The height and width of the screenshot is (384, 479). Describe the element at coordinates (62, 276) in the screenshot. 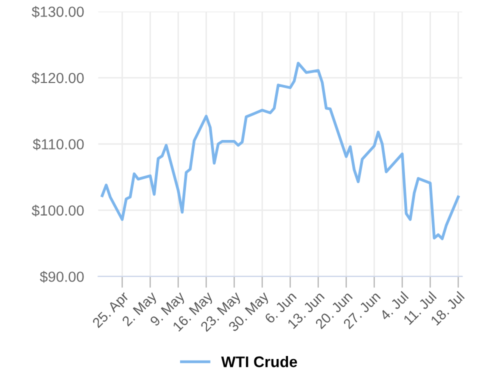

I see `y-tick-label: $90.00` at that location.